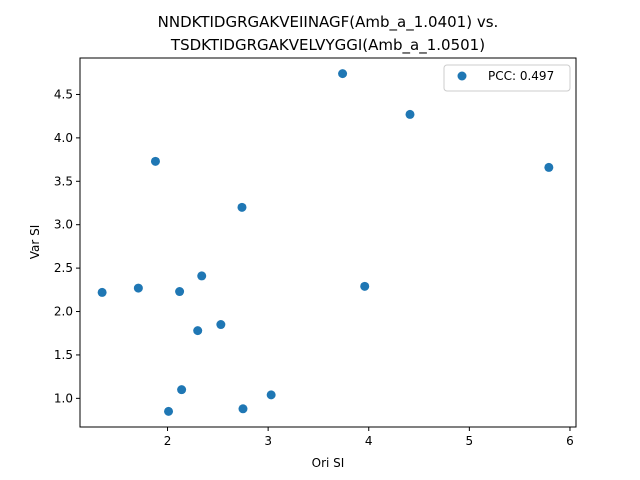 This screenshot has height=480, width=640. I want to click on y-tick-label: 1.0, so click(63, 398).